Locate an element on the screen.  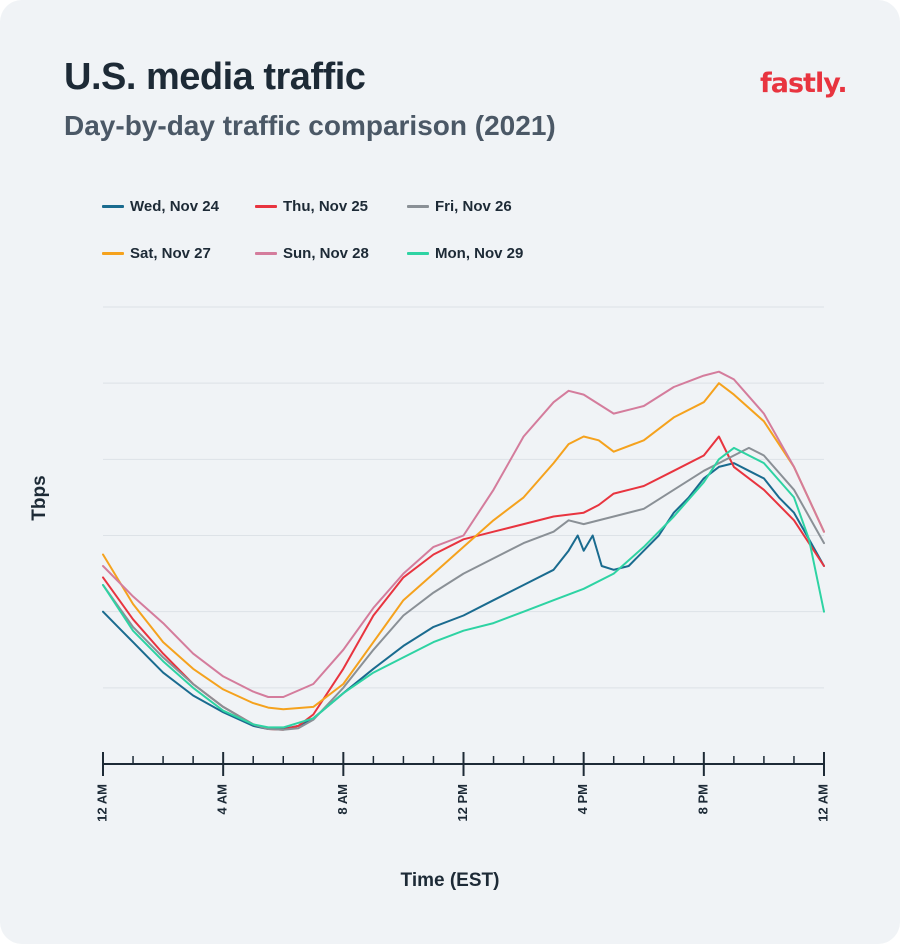
y-axis-label: Tbps is located at coordinates (39, 498).